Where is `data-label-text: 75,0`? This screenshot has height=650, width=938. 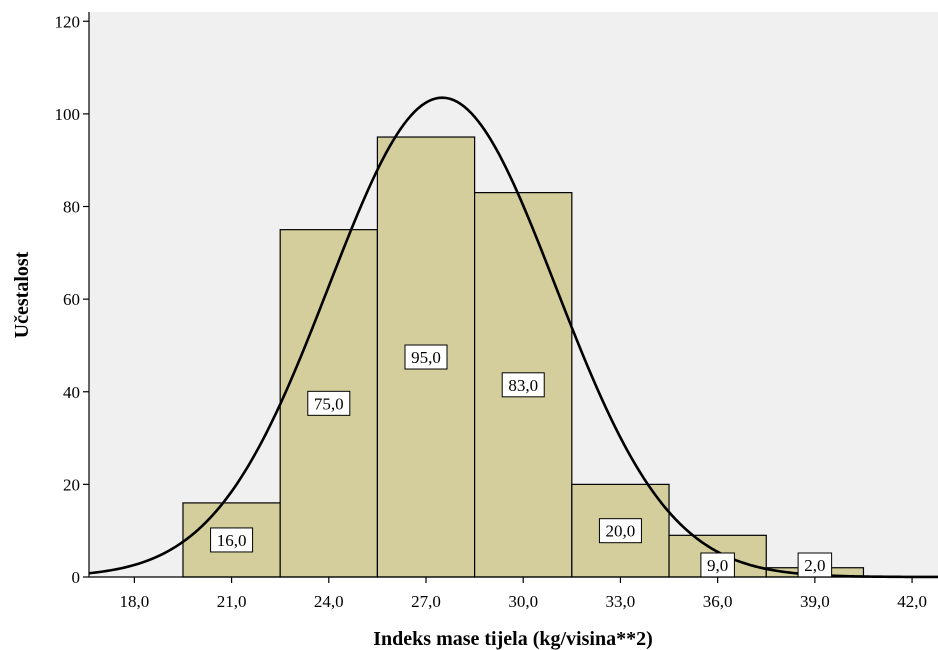 data-label-text: 75,0 is located at coordinates (329, 403).